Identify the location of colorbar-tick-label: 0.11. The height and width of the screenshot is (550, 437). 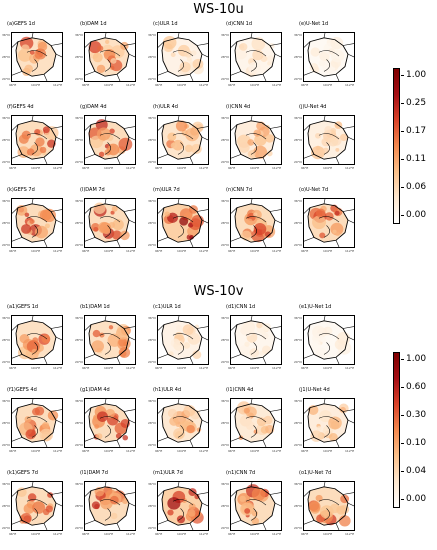
(413, 159).